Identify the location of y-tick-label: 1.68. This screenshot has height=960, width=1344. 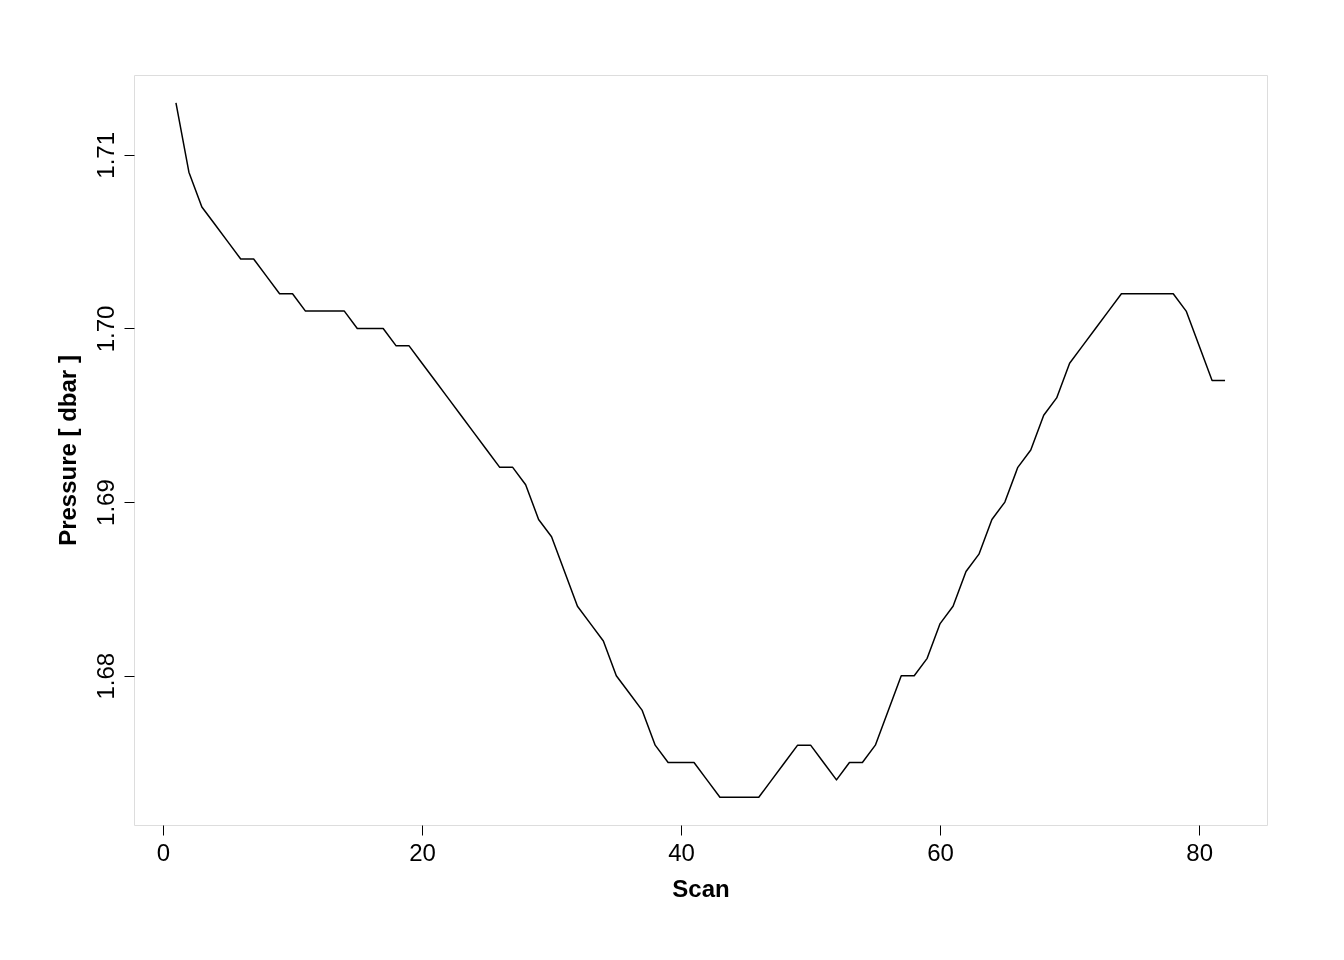
(105, 676).